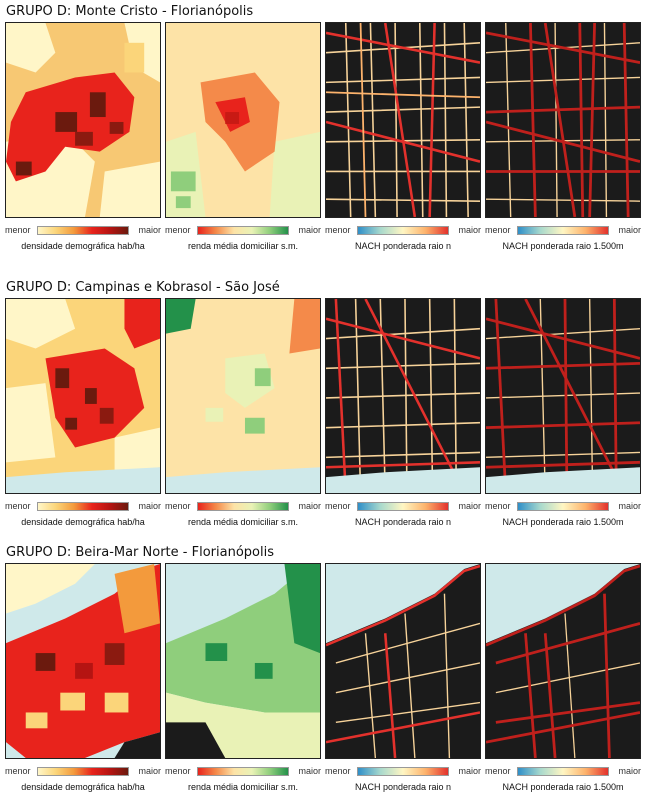 The width and height of the screenshot is (647, 811). I want to click on group-title: GRUPO D: Monte Cristo - Florianópolis, so click(130, 11).